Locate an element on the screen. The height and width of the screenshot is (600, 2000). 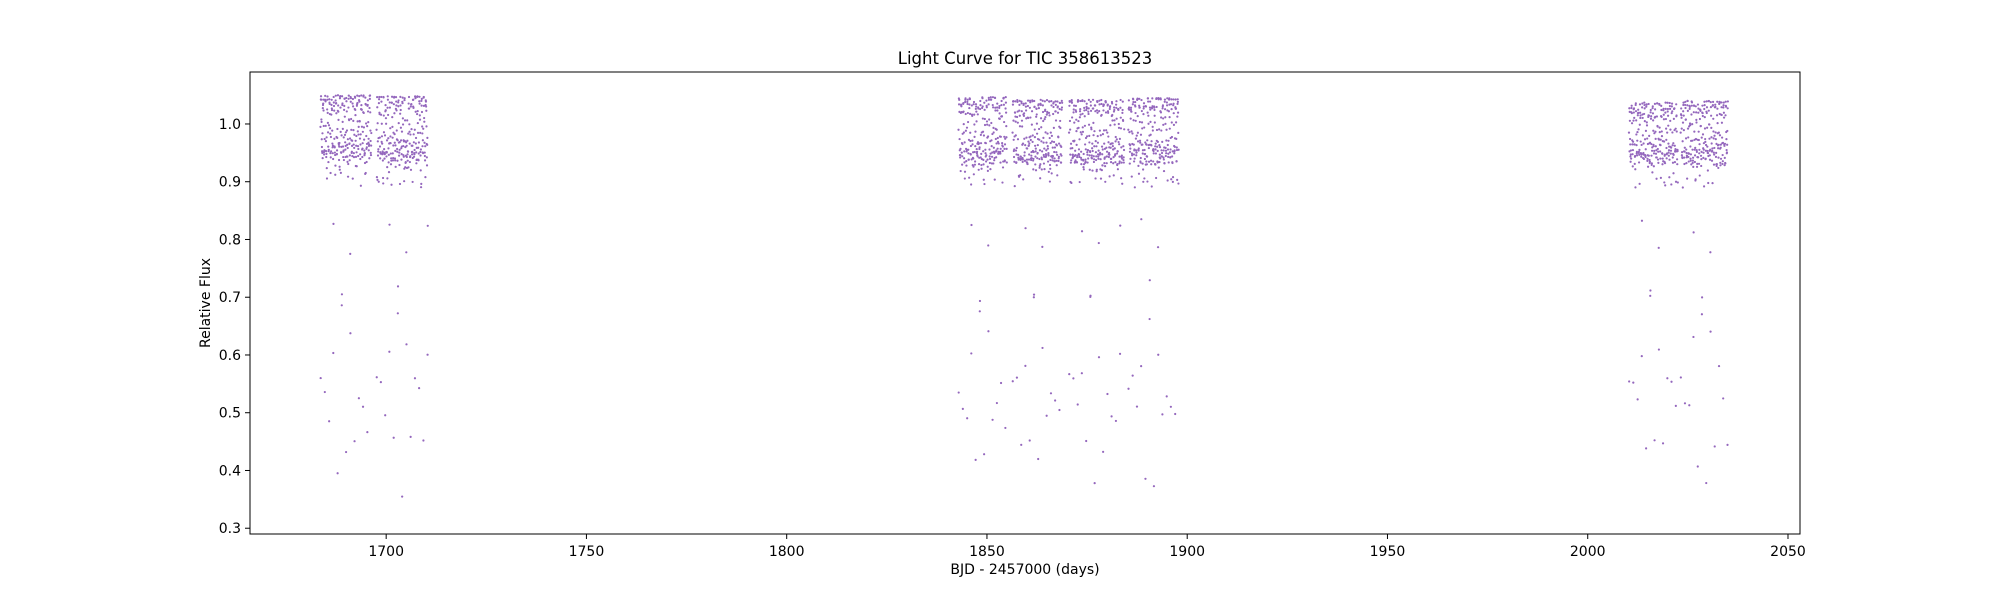
y-tick-label: 1.0 is located at coordinates (230, 125).